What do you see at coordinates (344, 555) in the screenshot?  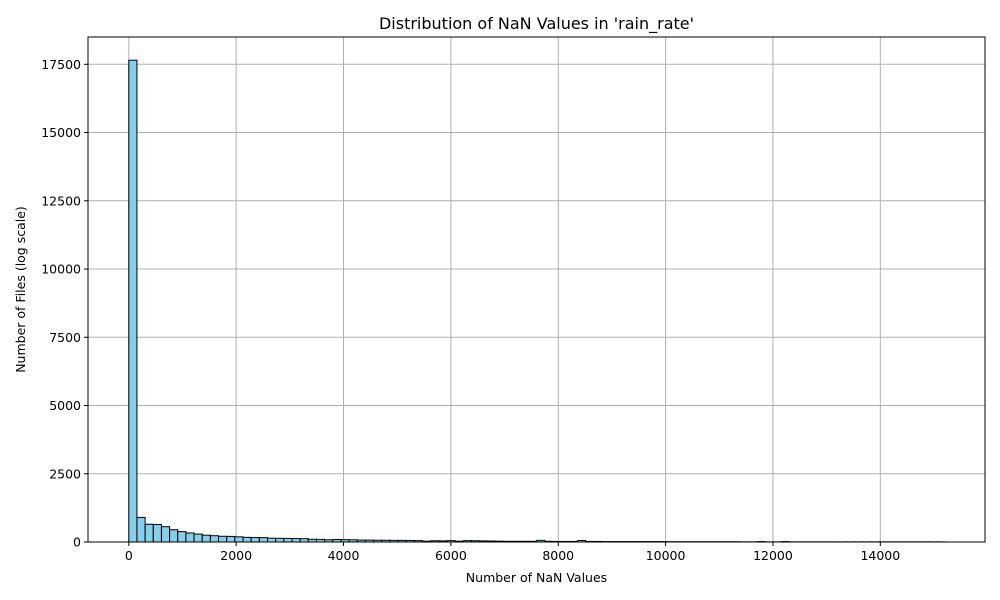 I see `x-tick-label: 4000` at bounding box center [344, 555].